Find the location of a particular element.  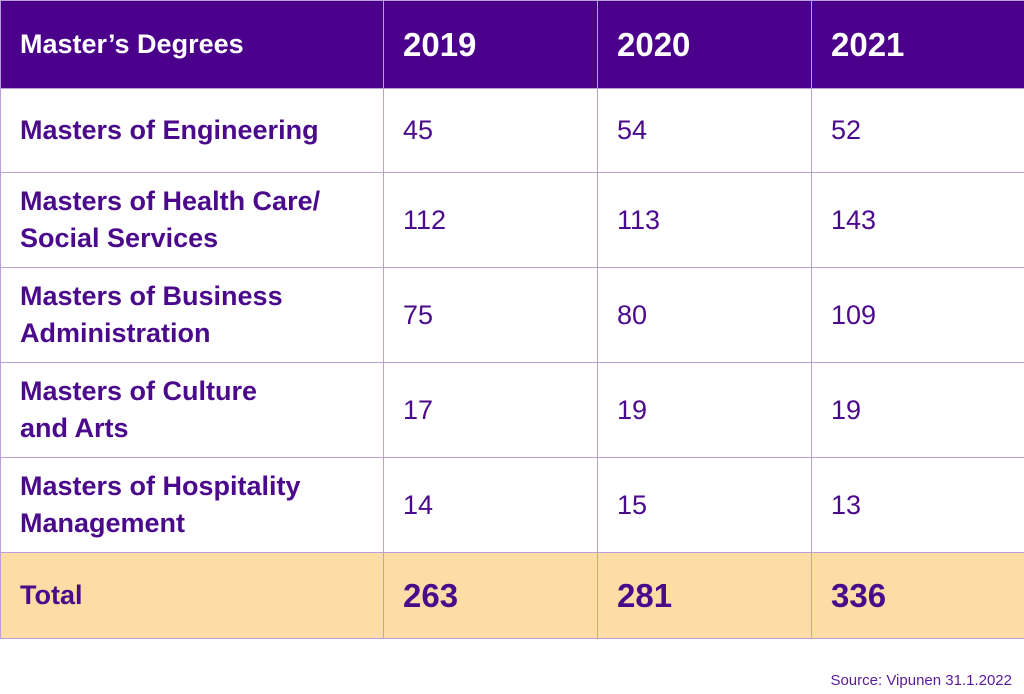

table-row: Masters of Engineering 45 54 52 is located at coordinates (512, 130).